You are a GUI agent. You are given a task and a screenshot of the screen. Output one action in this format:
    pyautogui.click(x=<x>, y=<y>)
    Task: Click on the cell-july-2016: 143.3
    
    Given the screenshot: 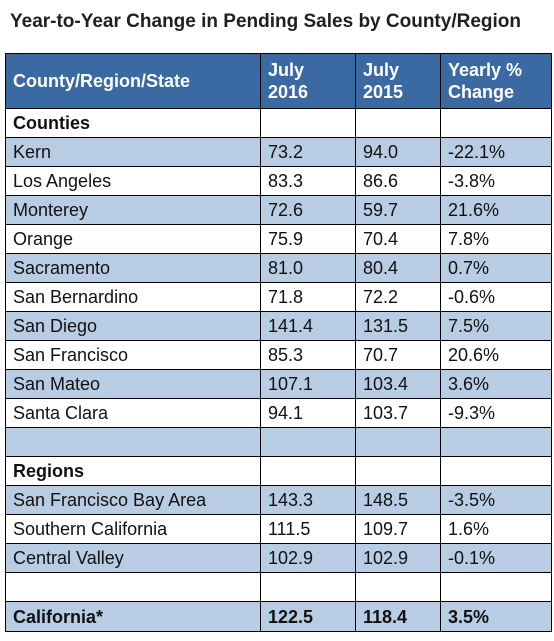 What is the action you would take?
    pyautogui.click(x=308, y=500)
    